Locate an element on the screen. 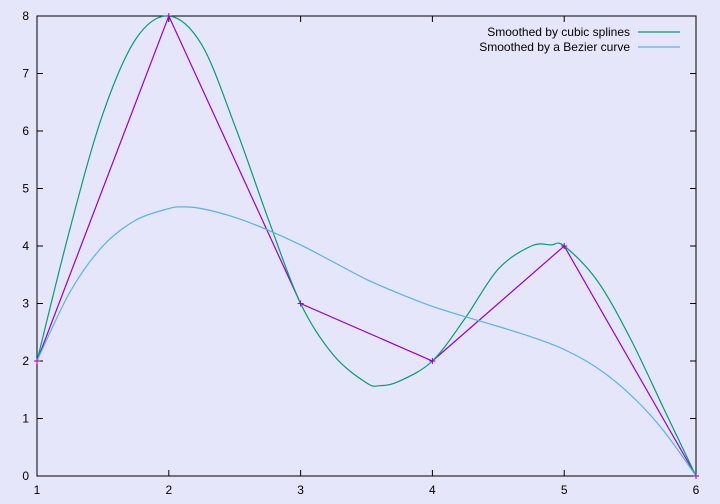 This screenshot has width=720, height=504. x-tick-label: 2 is located at coordinates (168, 490).